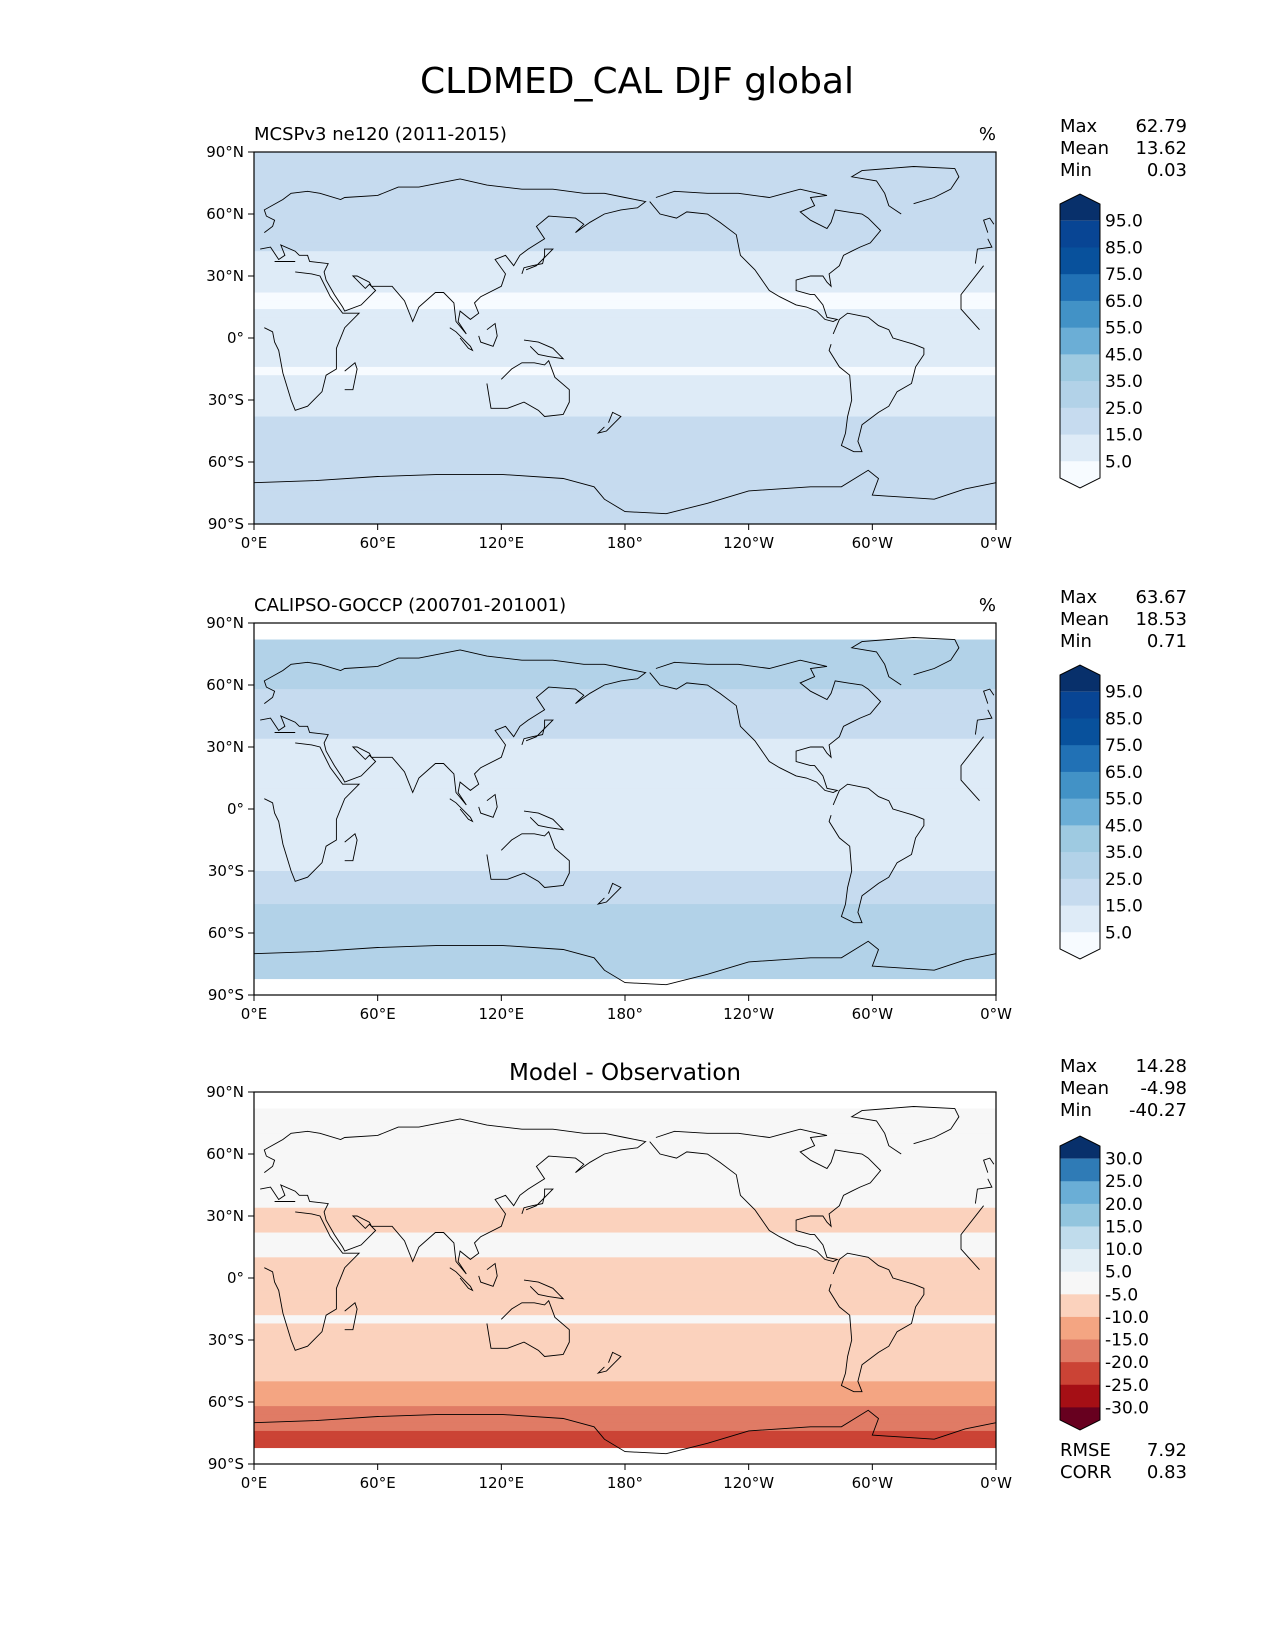 Image resolution: width=1275 pixels, height=1650 pixels. What do you see at coordinates (225, 623) in the screenshot?
I see `y-tick-label: 90°N` at bounding box center [225, 623].